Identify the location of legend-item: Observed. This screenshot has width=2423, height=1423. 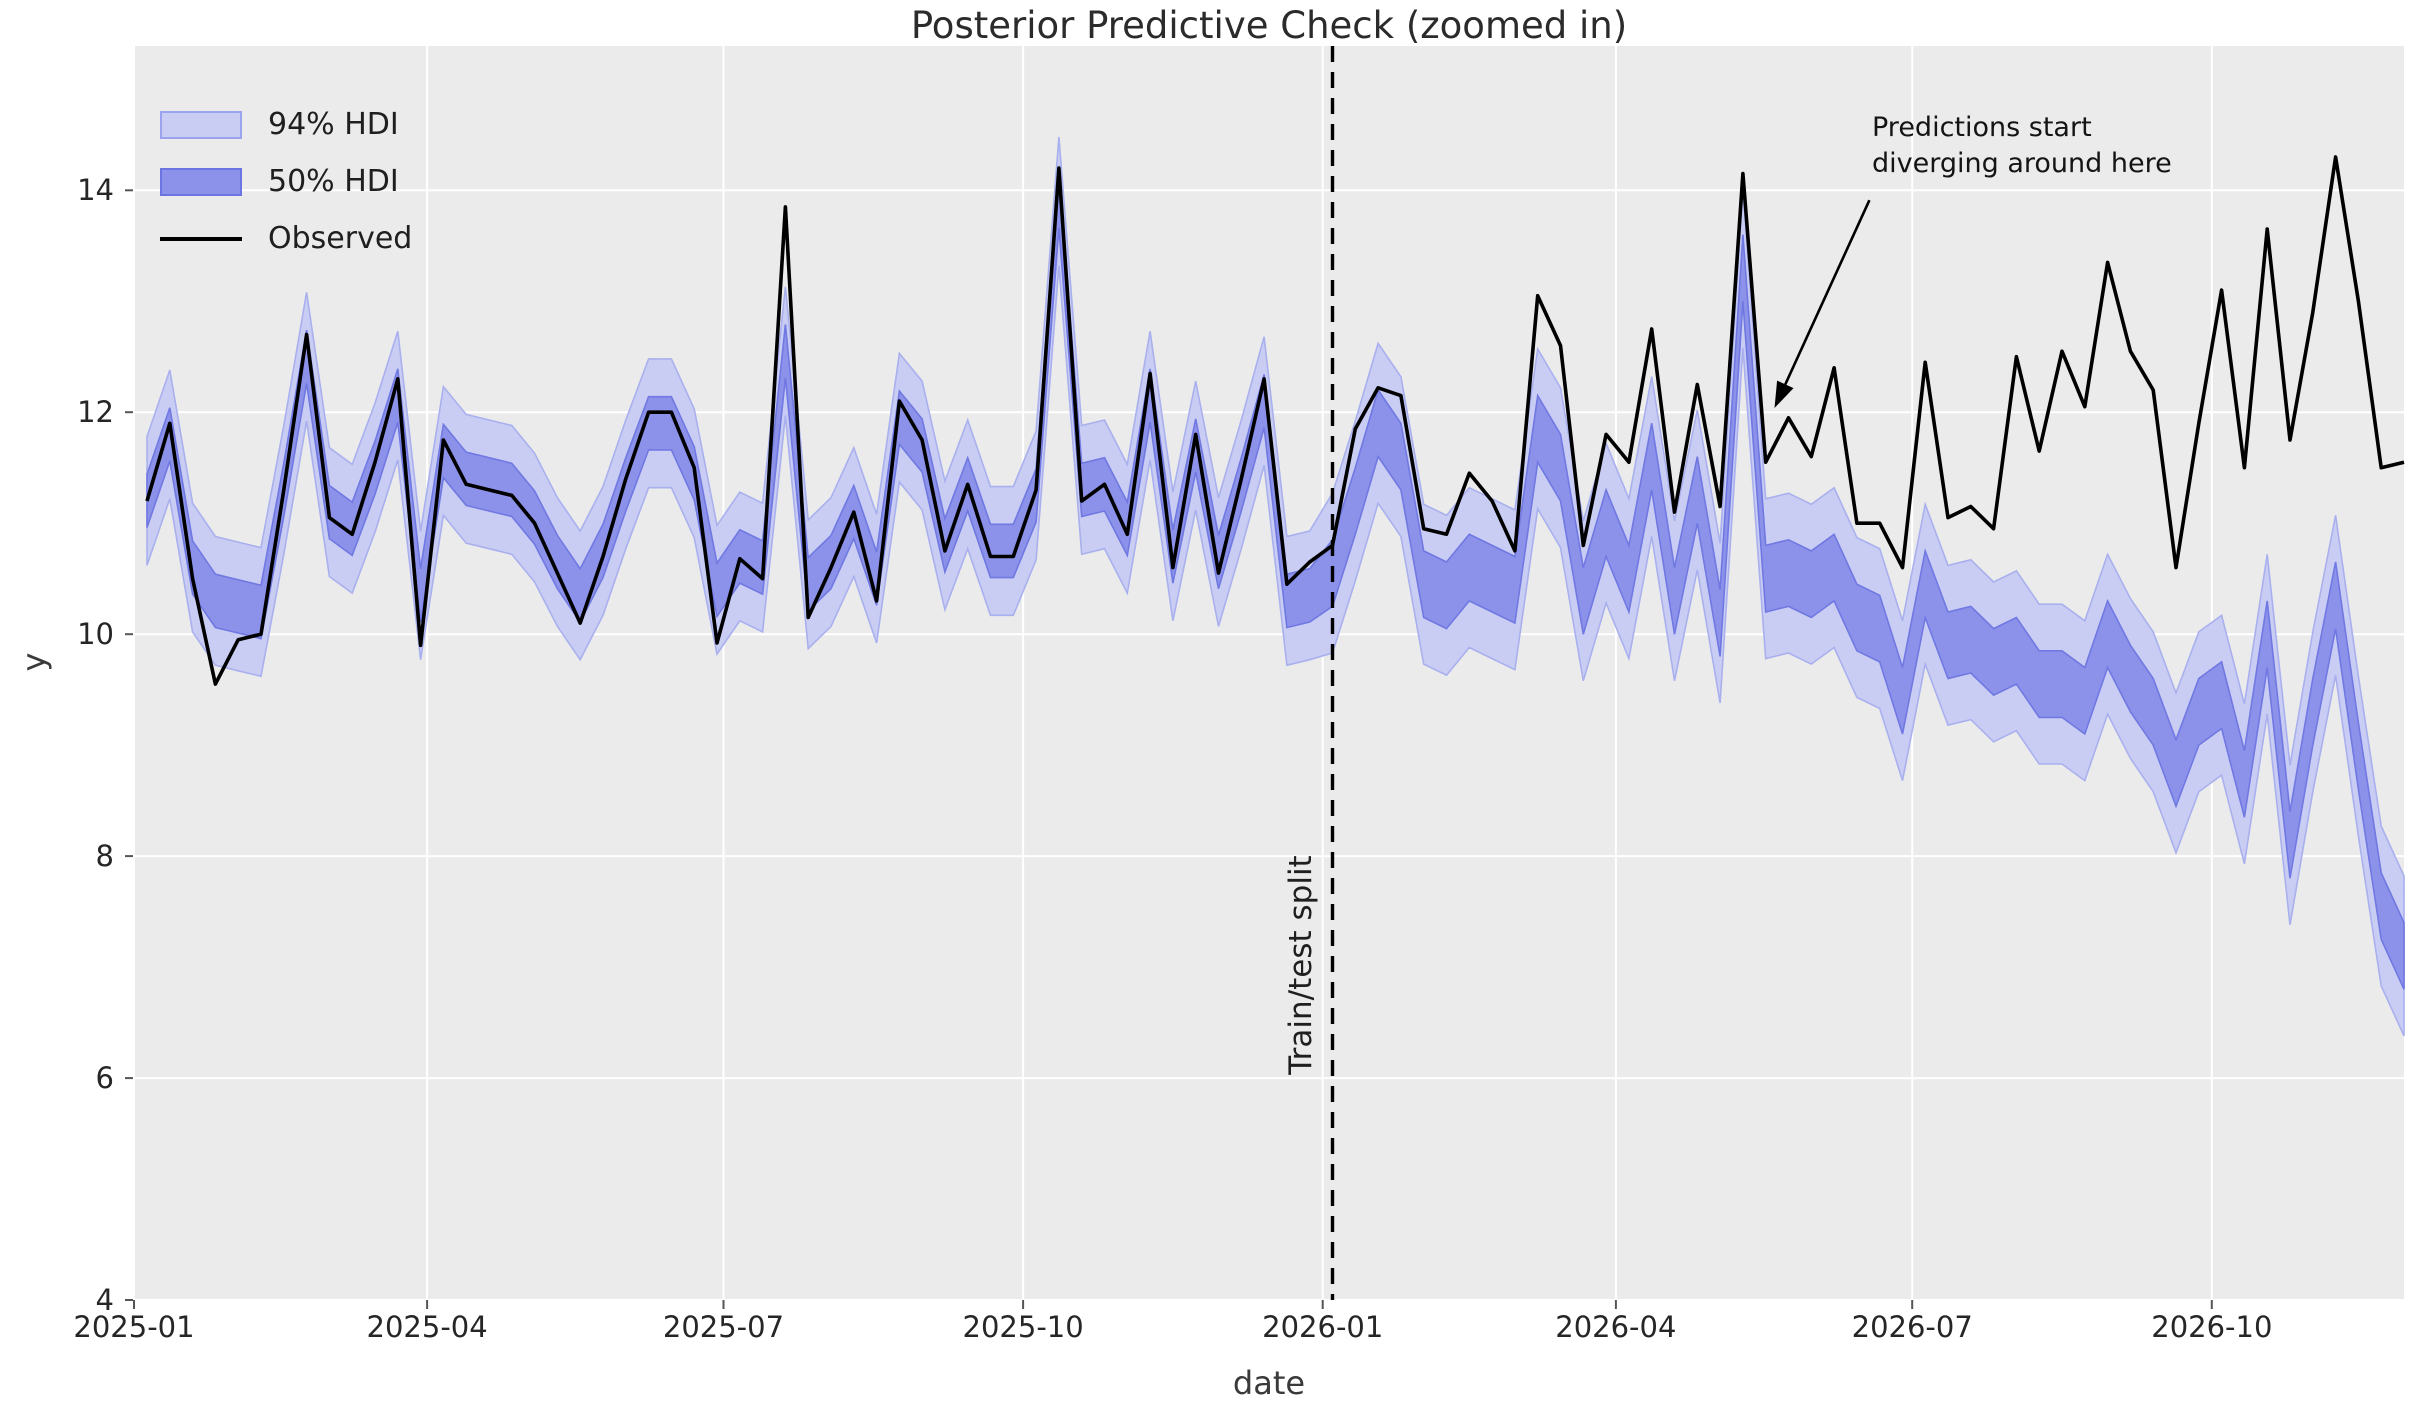
(286, 238).